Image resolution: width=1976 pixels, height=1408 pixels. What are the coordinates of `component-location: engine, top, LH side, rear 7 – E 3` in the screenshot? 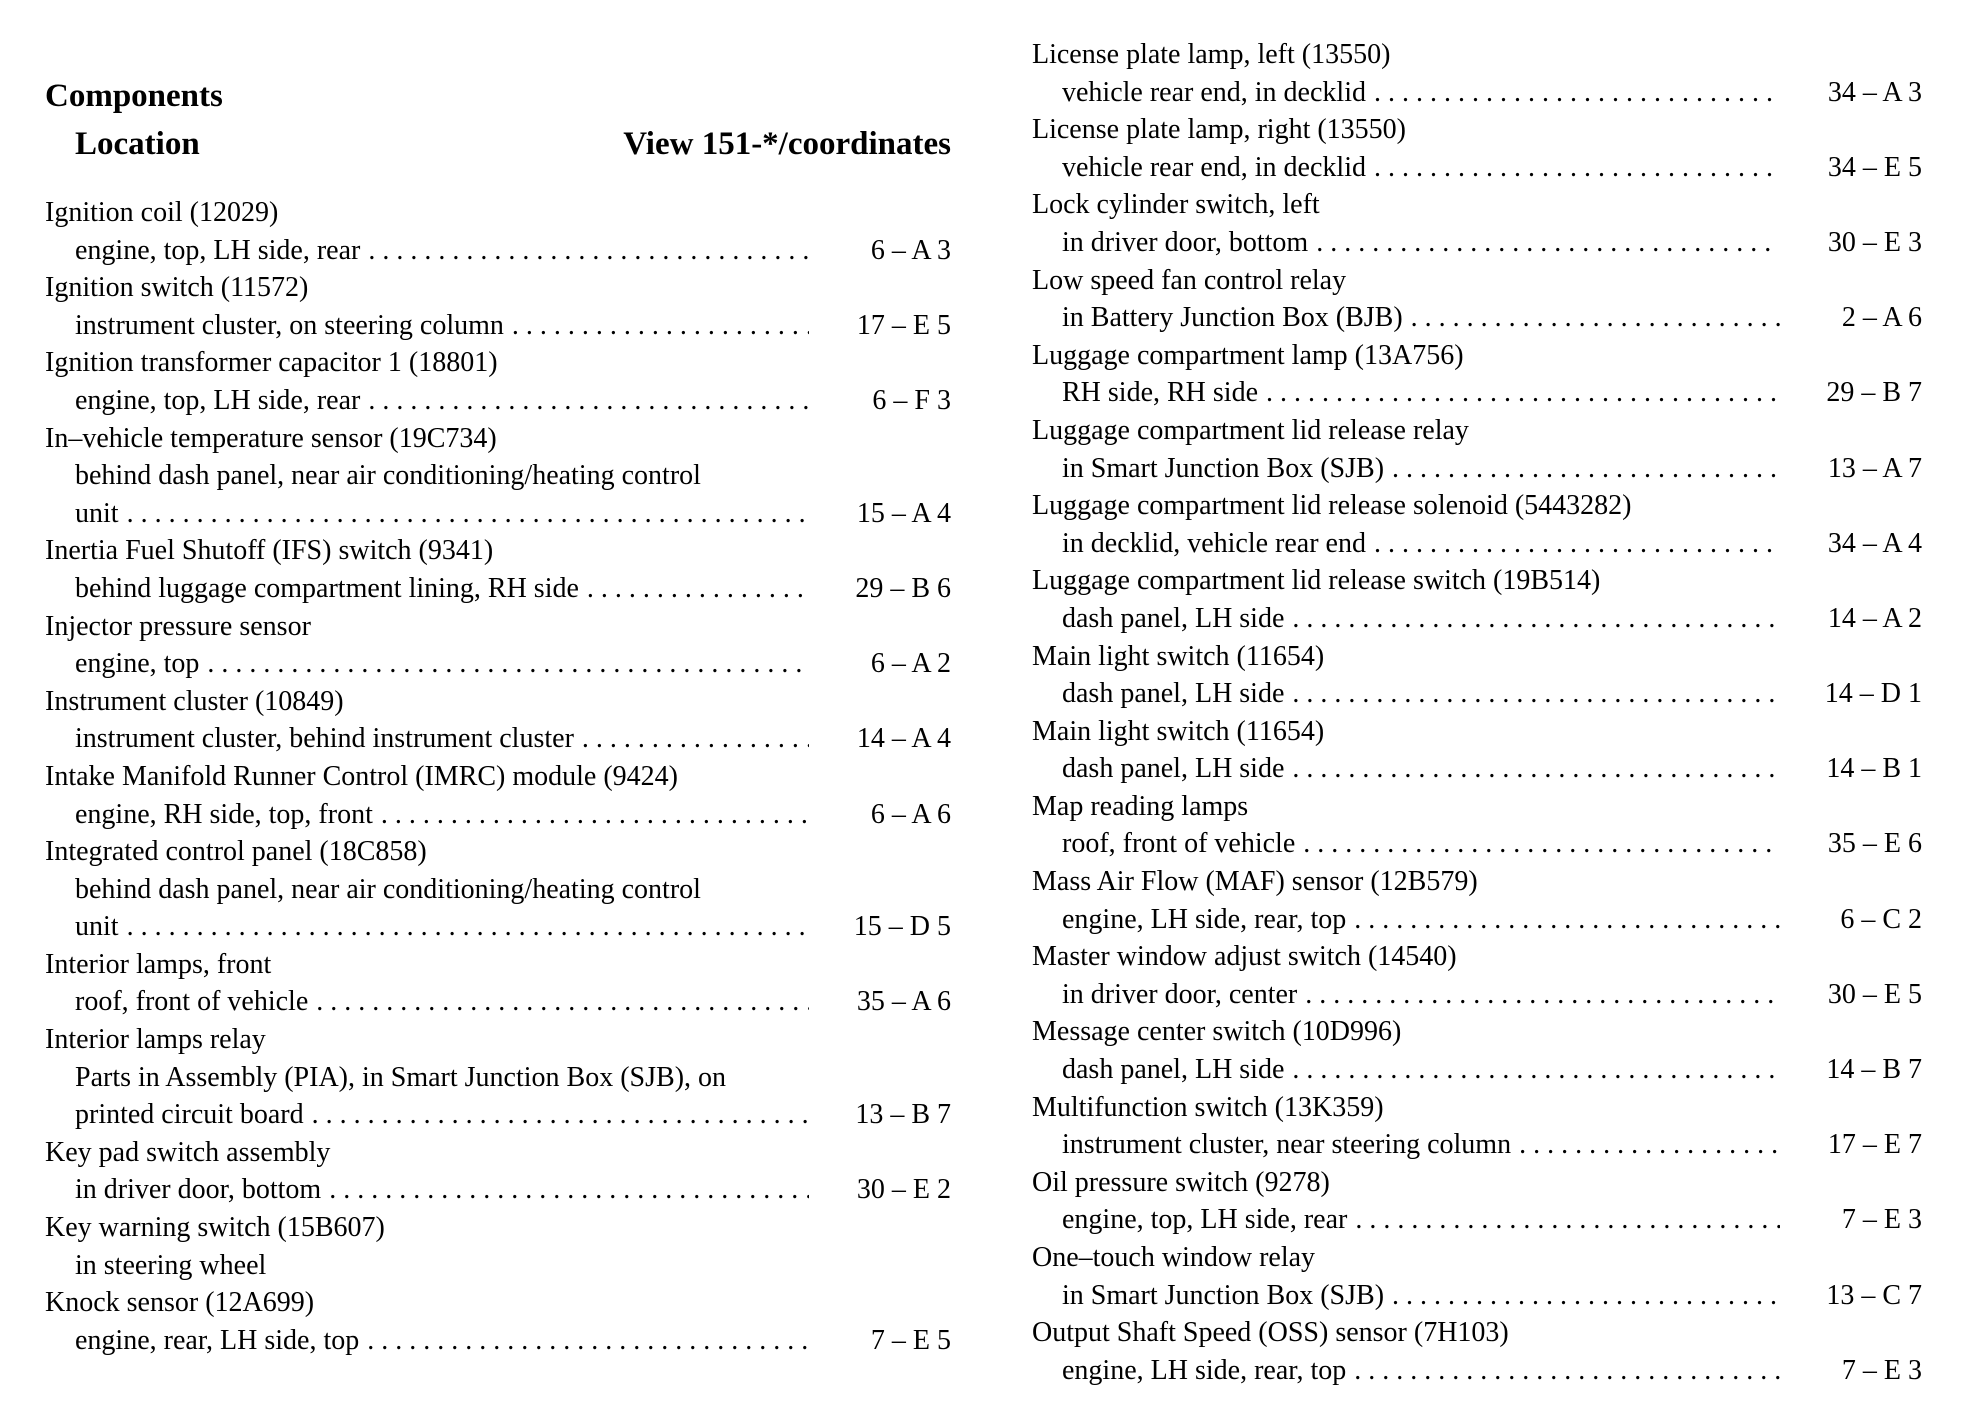 It's located at (1477, 1220).